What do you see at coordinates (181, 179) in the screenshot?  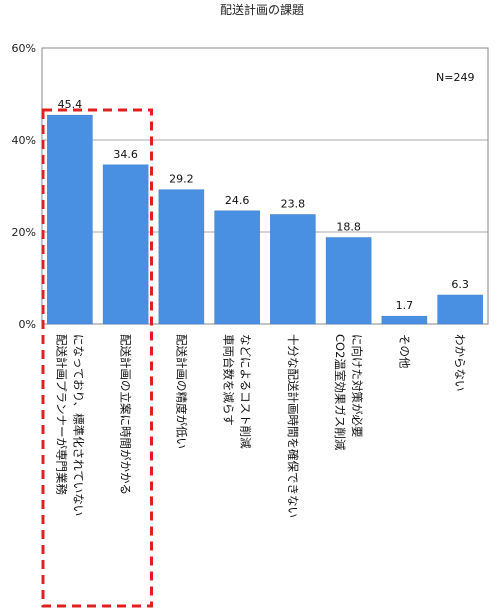 I see `data-label: 29.2` at bounding box center [181, 179].